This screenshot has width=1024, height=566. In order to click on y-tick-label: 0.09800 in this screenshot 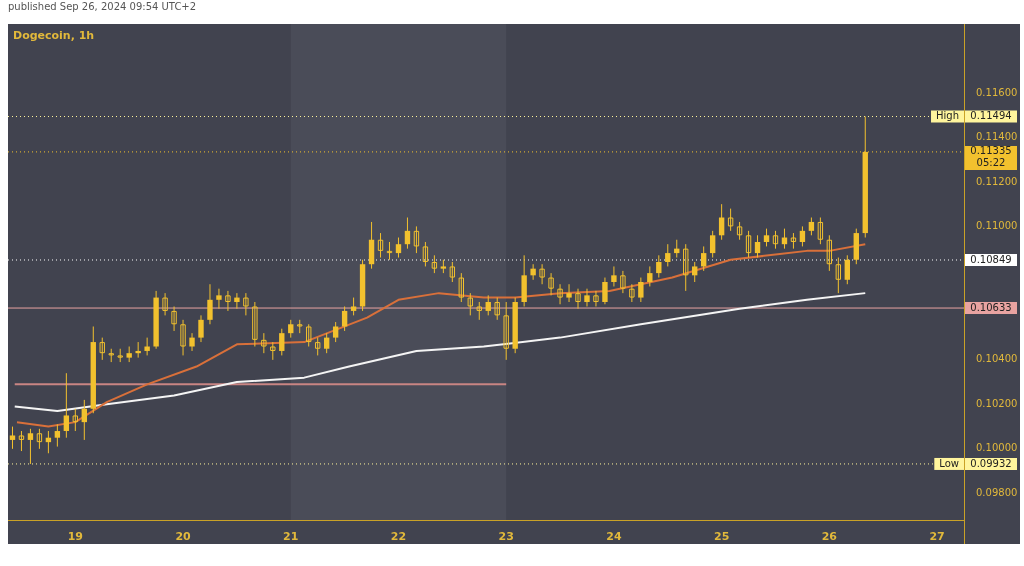, I will do `click(997, 492)`.